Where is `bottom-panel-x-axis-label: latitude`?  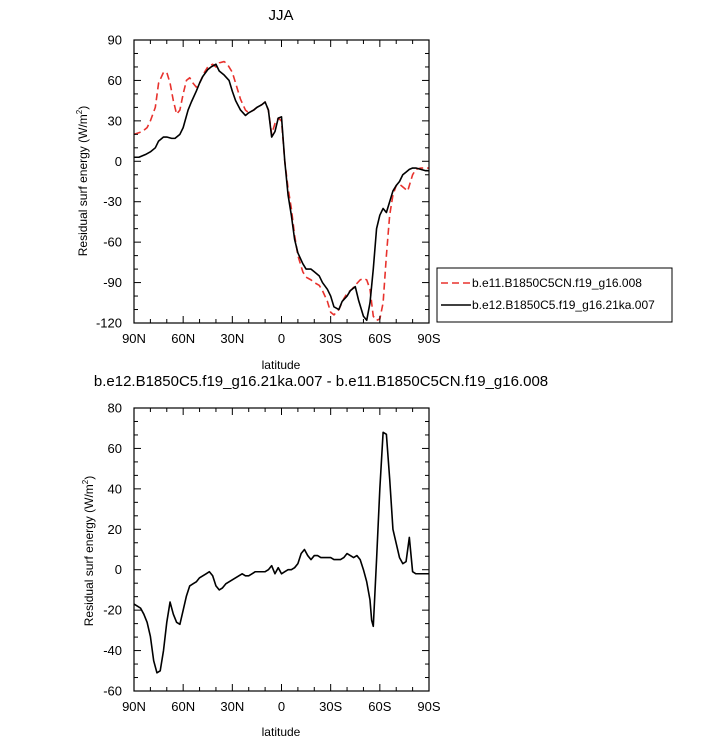 bottom-panel-x-axis-label: latitude is located at coordinates (281, 732).